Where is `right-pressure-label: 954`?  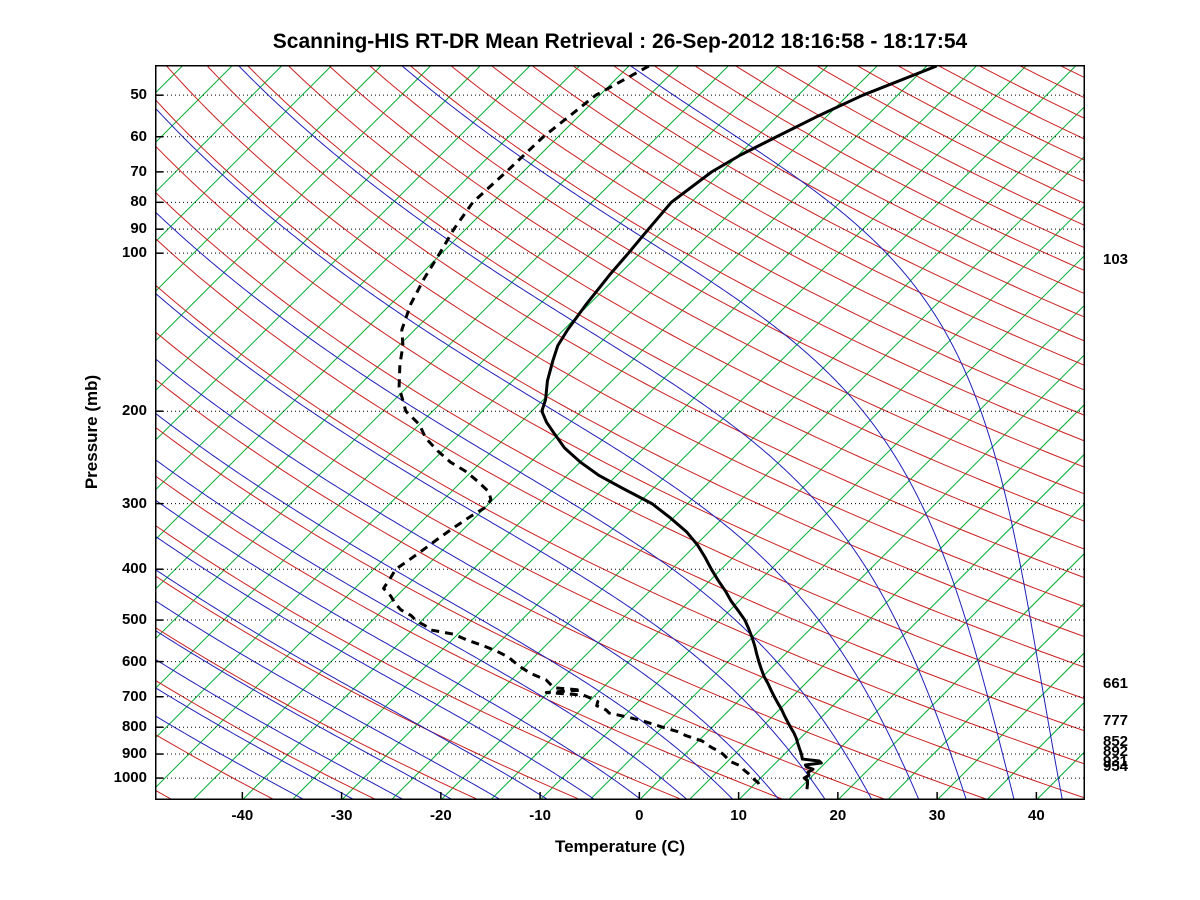
right-pressure-label: 954 is located at coordinates (1116, 767).